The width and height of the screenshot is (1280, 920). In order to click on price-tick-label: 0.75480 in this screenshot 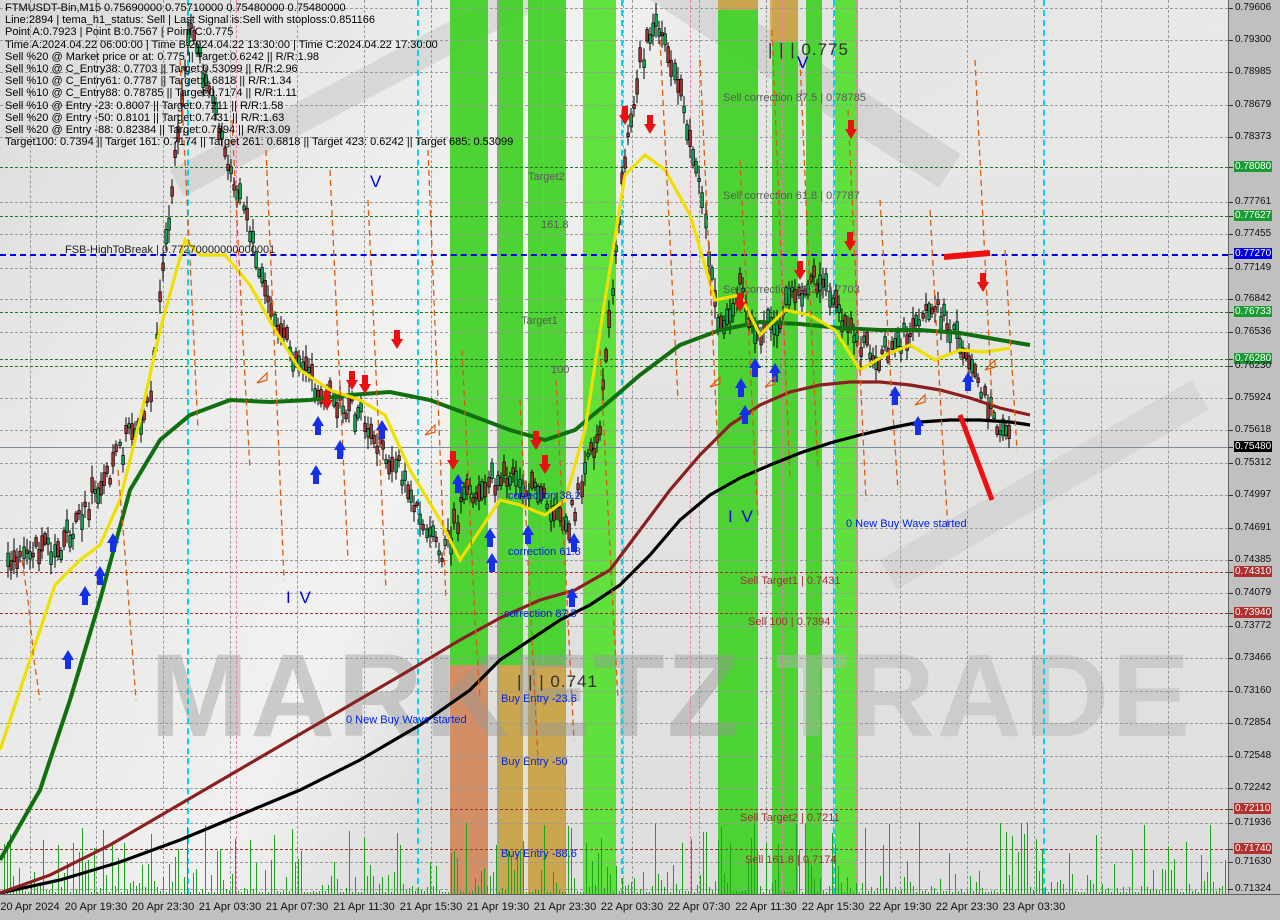, I will do `click(1253, 446)`.